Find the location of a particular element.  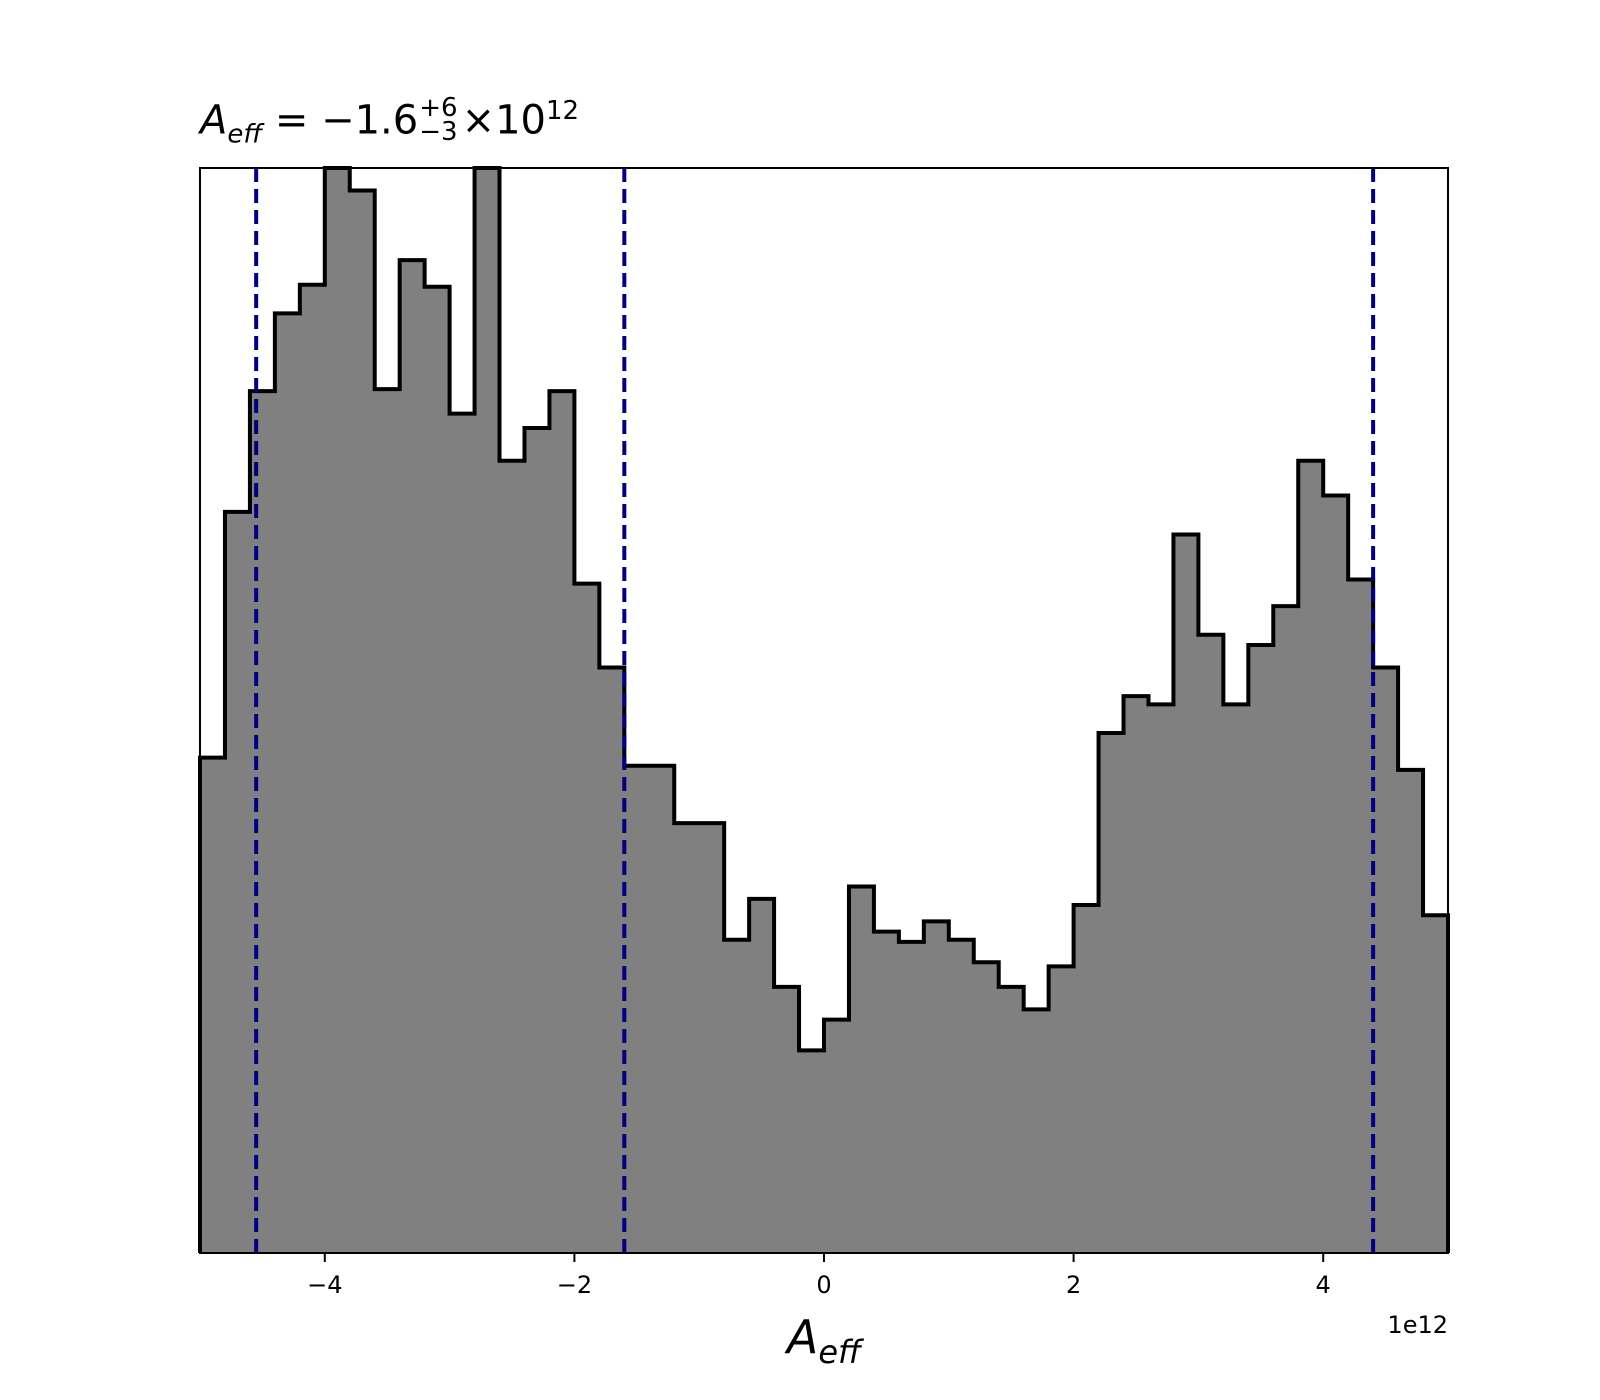

x-tick-label: −4 is located at coordinates (324, 1285).